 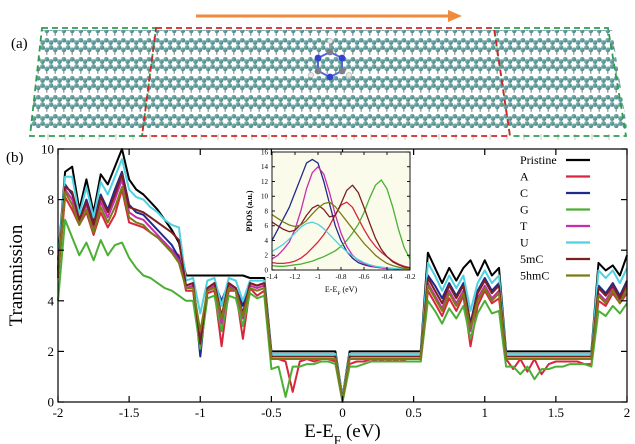 I want to click on inset-x-tick-label: -0.4, so click(x=387, y=277).